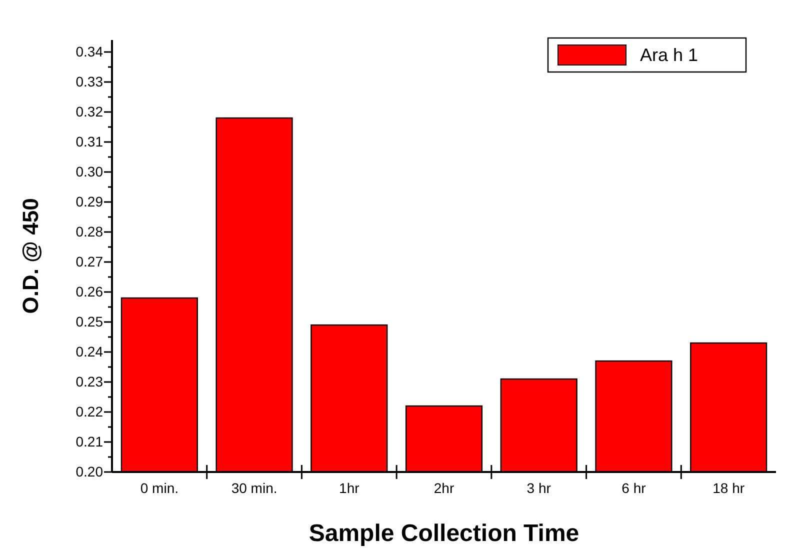 The height and width of the screenshot is (553, 786). What do you see at coordinates (90, 201) in the screenshot?
I see `y-tick-label: 0.29` at bounding box center [90, 201].